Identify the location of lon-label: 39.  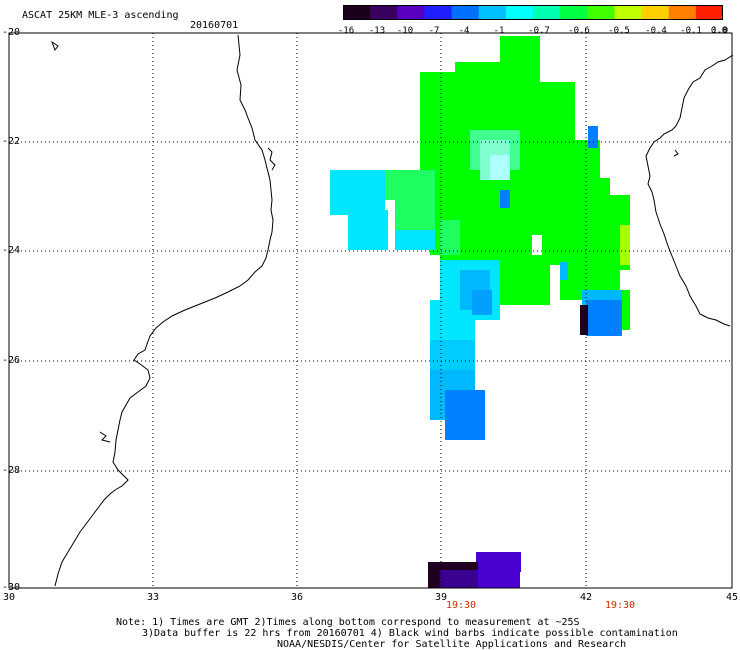
(441, 597).